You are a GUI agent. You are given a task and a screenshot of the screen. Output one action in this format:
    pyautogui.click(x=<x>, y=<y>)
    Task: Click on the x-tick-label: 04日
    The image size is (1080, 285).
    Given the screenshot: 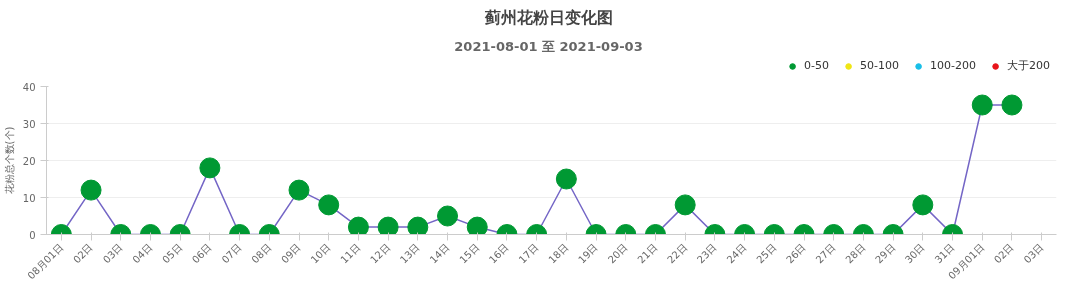 What is the action you would take?
    pyautogui.click(x=142, y=253)
    